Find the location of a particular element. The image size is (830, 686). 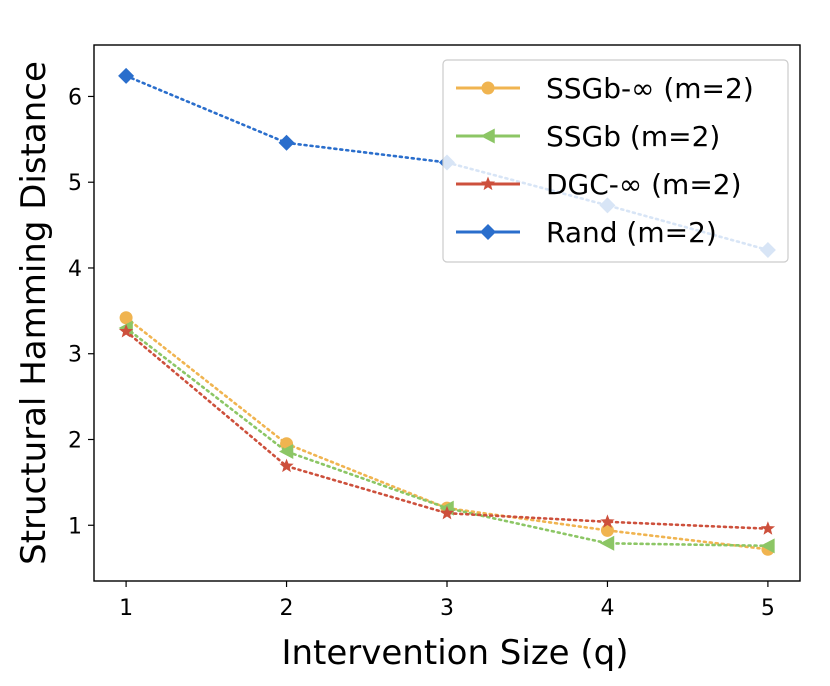

legend-item: SSGb-∞ (m=2) is located at coordinates (605, 88).